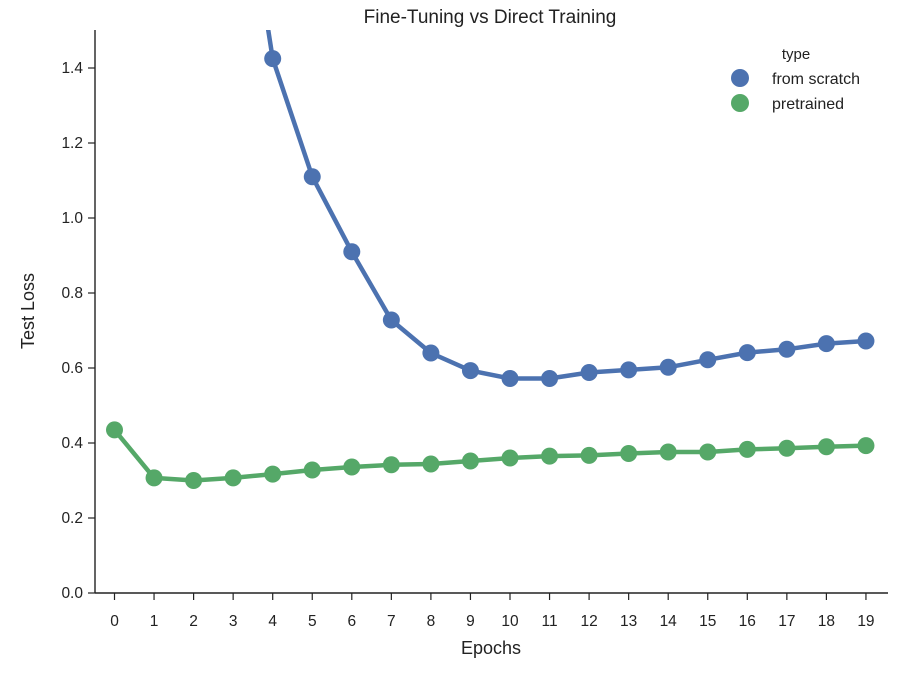 The height and width of the screenshot is (676, 915). I want to click on legend: type from scratch pretrained, so click(795, 79).